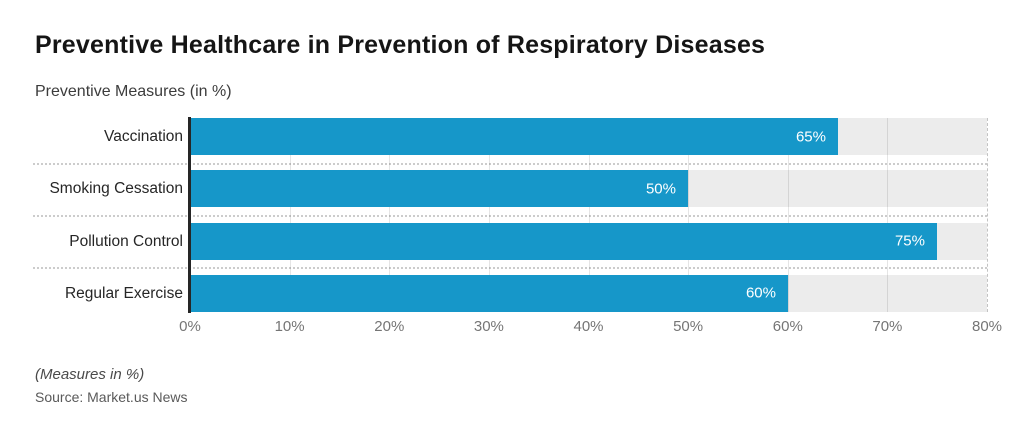  What do you see at coordinates (987, 215) in the screenshot?
I see `gridline-80pct` at bounding box center [987, 215].